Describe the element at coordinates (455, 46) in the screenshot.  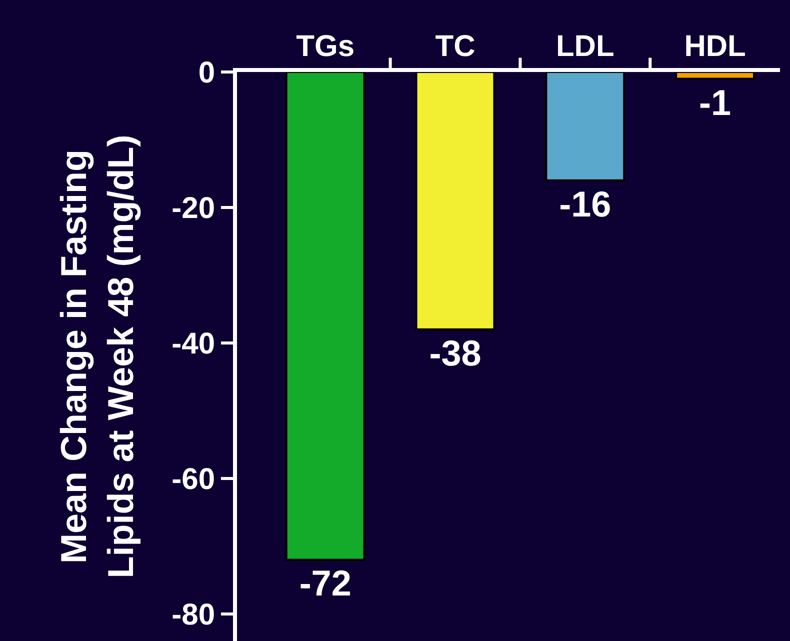
I see `x-tick-label: TC` at that location.